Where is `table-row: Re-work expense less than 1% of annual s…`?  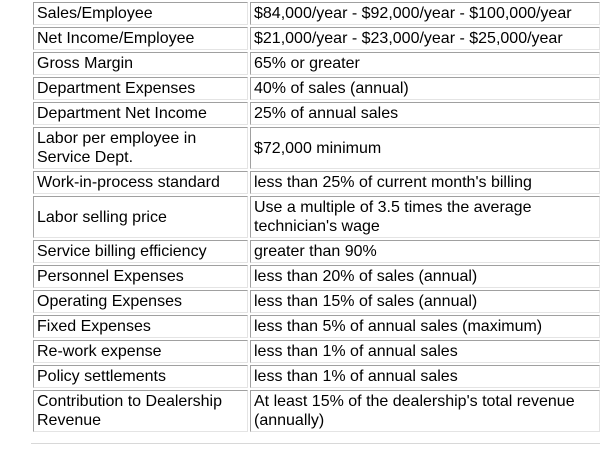
table-row: Re-work expense less than 1% of annual s… is located at coordinates (316, 351).